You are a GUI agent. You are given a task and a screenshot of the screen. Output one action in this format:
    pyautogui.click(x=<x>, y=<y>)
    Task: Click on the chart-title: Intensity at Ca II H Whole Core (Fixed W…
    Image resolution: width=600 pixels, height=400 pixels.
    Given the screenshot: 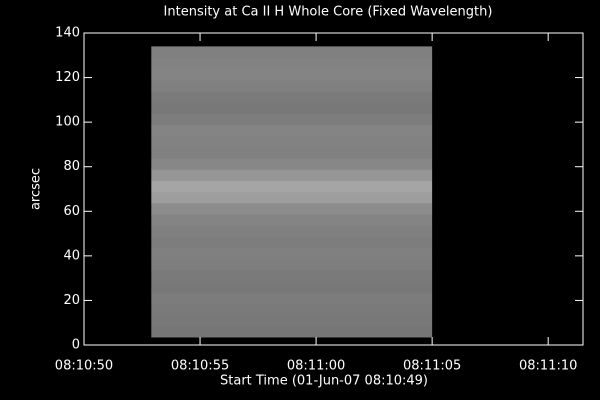 What is the action you would take?
    pyautogui.click(x=328, y=12)
    